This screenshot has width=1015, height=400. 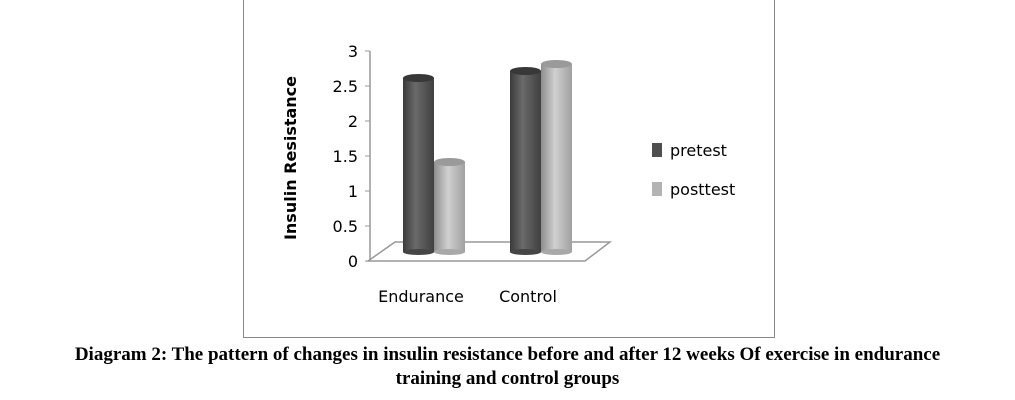 I want to click on bar-pretest-endurance, so click(x=418, y=164).